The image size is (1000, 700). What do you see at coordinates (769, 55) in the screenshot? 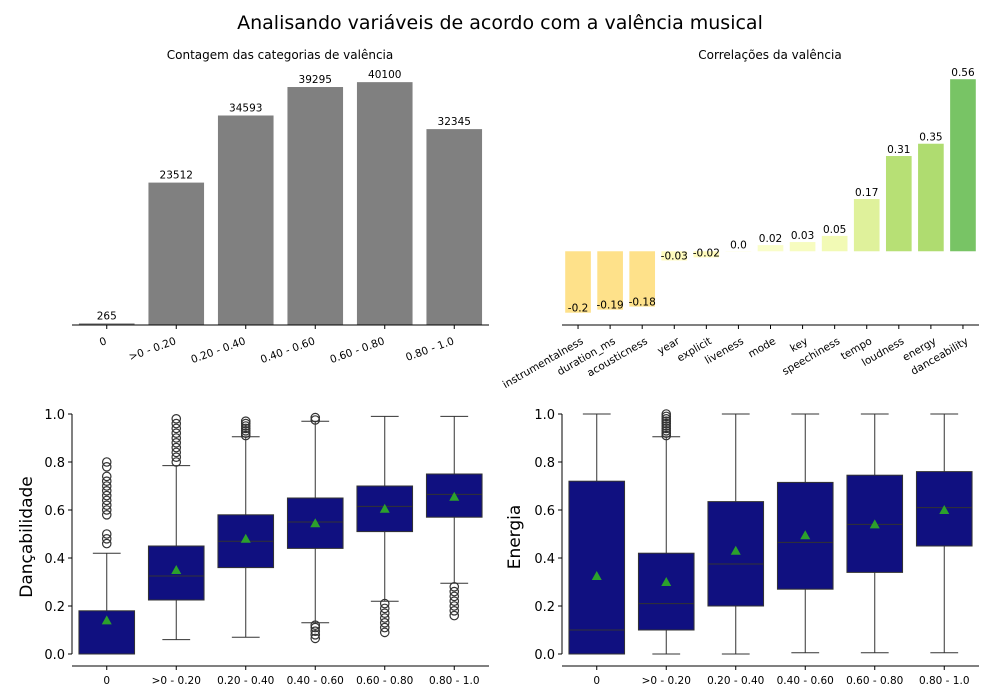
I see `valence-correlation-chart-title: Correlações da valência` at bounding box center [769, 55].